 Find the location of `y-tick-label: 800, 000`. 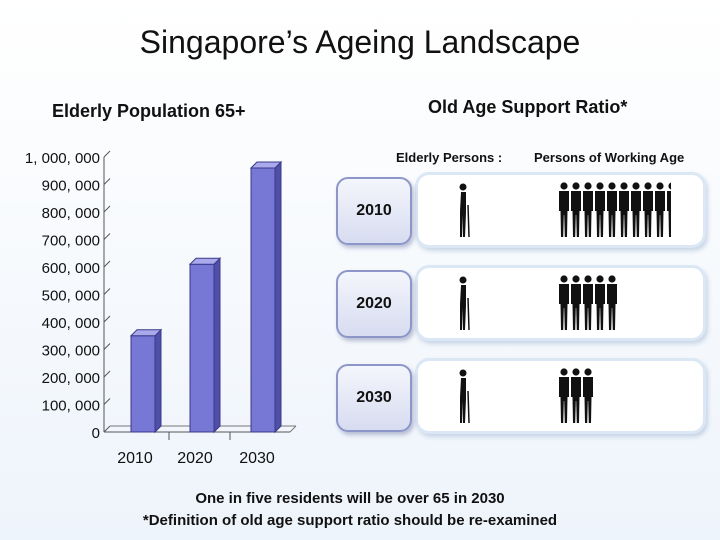

y-tick-label: 800, 000 is located at coordinates (71, 213).